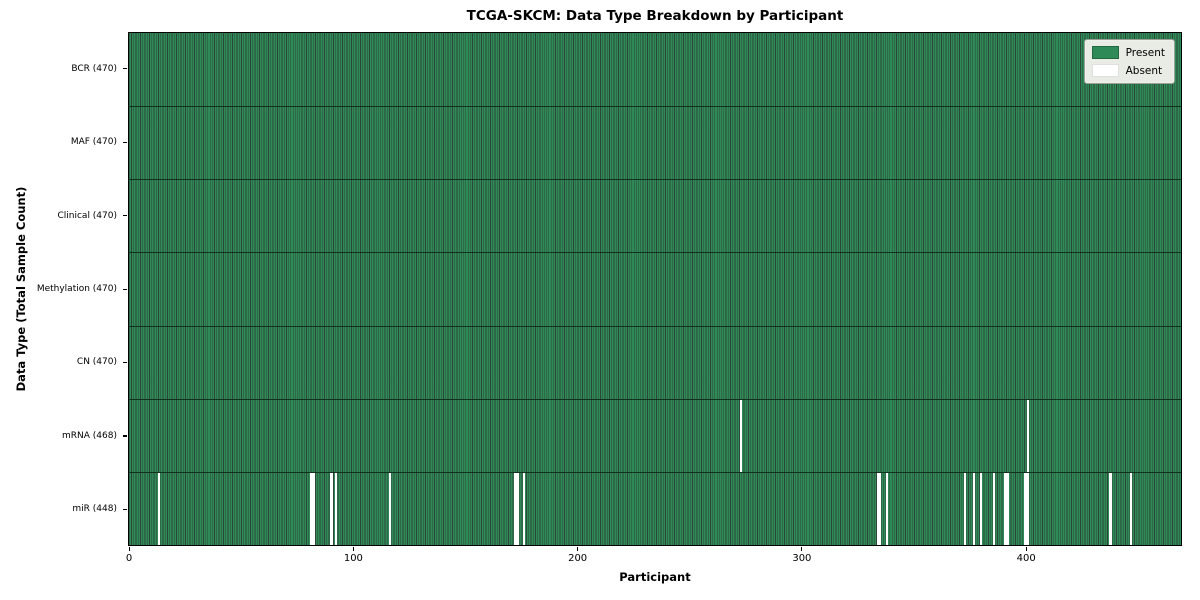 Image resolution: width=1200 pixels, height=600 pixels. Describe the element at coordinates (1129, 61) in the screenshot. I see `legend: Present Absent` at that location.